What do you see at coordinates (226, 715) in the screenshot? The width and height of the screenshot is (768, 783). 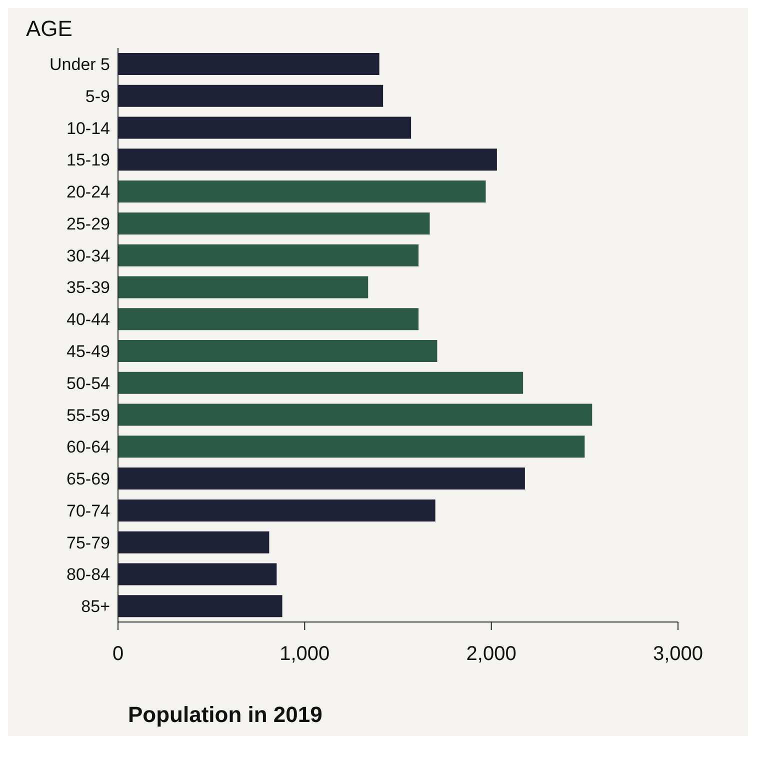 I see `x-axis-title: Population in 2019` at bounding box center [226, 715].